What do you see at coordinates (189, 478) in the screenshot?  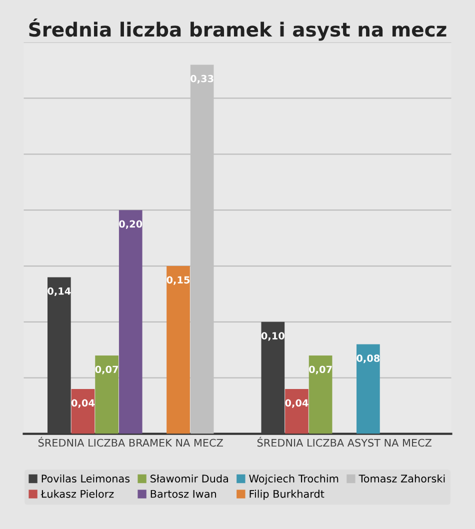 I see `legend-label: Sławomir Duda` at bounding box center [189, 478].